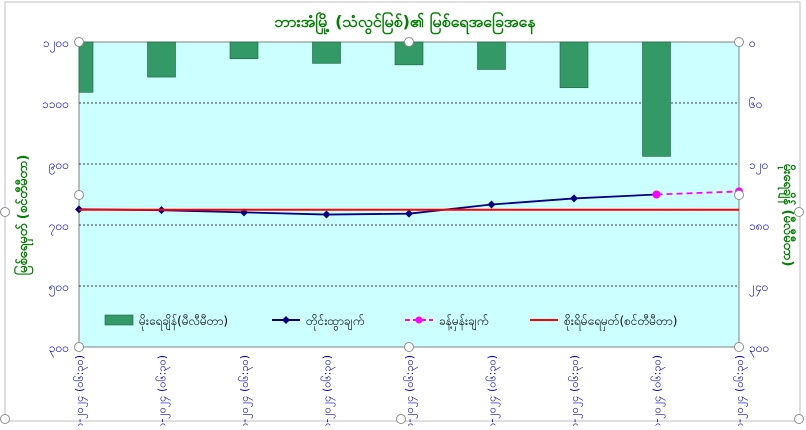 The width and height of the screenshot is (806, 430). I want to click on right-tick-label: ၀, so click(752, 43).